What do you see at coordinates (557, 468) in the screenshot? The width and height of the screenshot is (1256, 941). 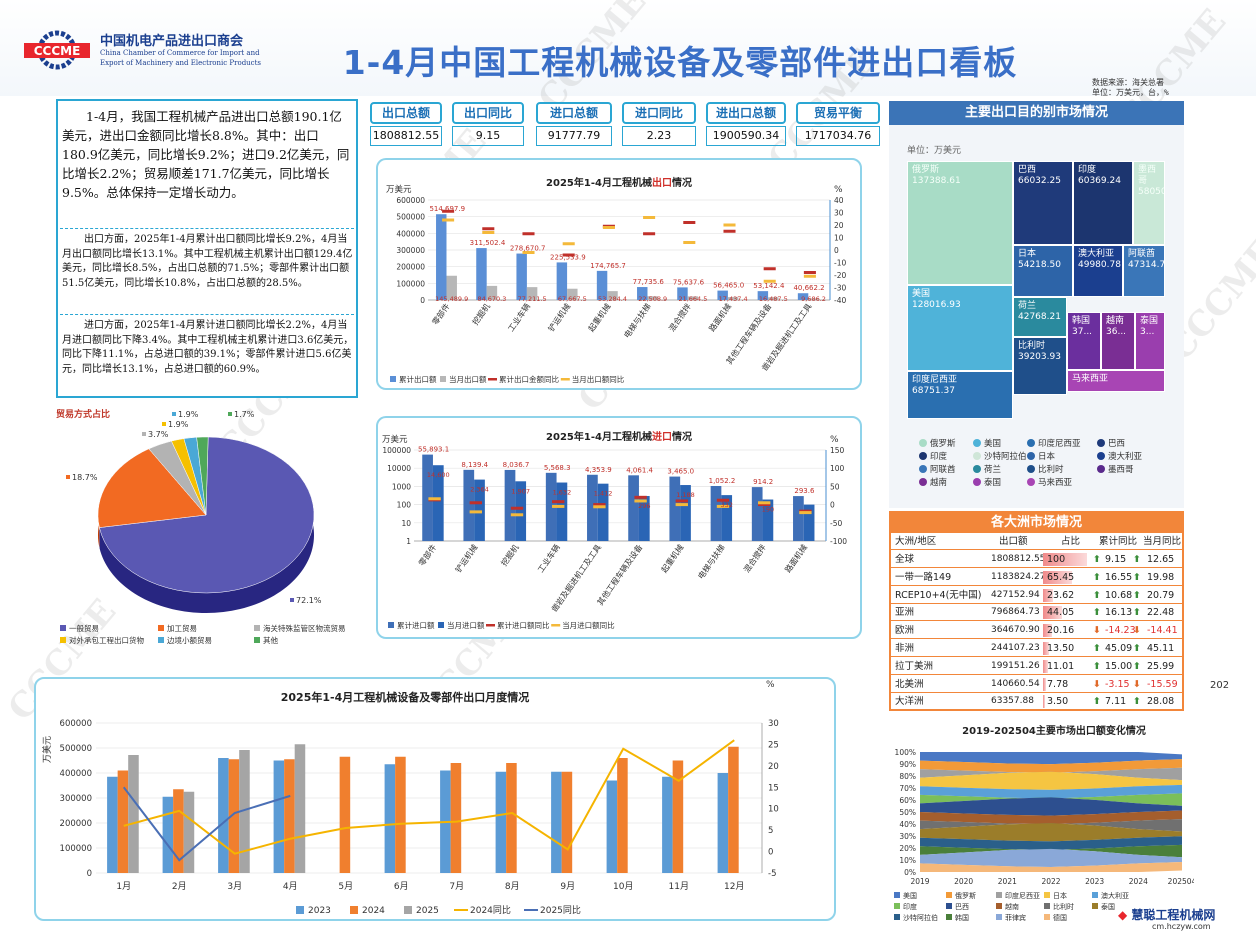 I see `value-label: 5,568.3` at bounding box center [557, 468].